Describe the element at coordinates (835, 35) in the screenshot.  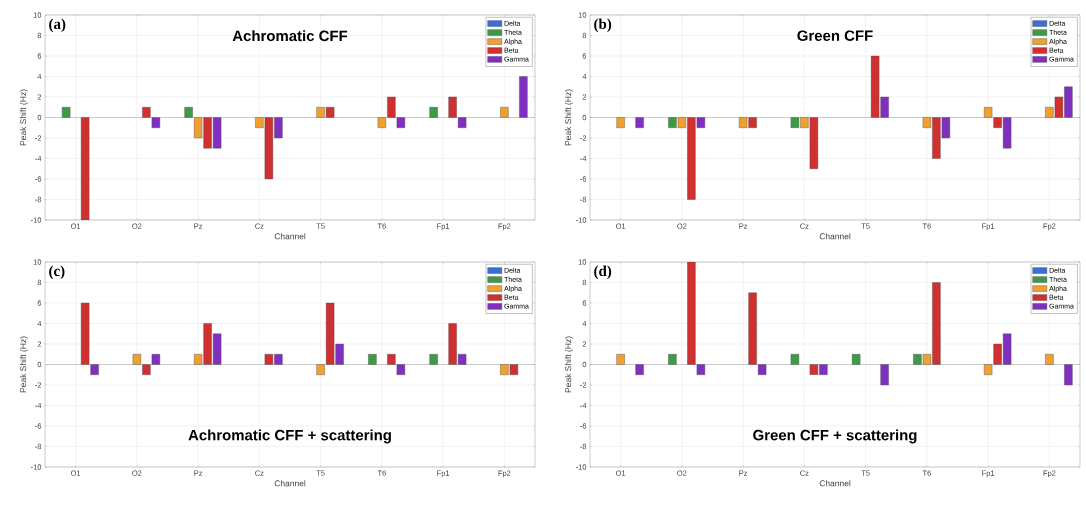
I see `text: Green CFF` at that location.